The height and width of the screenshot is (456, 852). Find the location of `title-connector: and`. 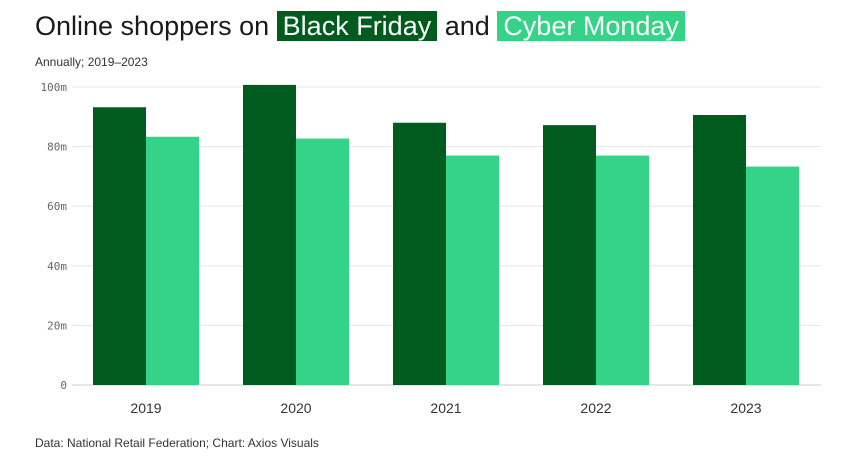

title-connector: and is located at coordinates (467, 26).